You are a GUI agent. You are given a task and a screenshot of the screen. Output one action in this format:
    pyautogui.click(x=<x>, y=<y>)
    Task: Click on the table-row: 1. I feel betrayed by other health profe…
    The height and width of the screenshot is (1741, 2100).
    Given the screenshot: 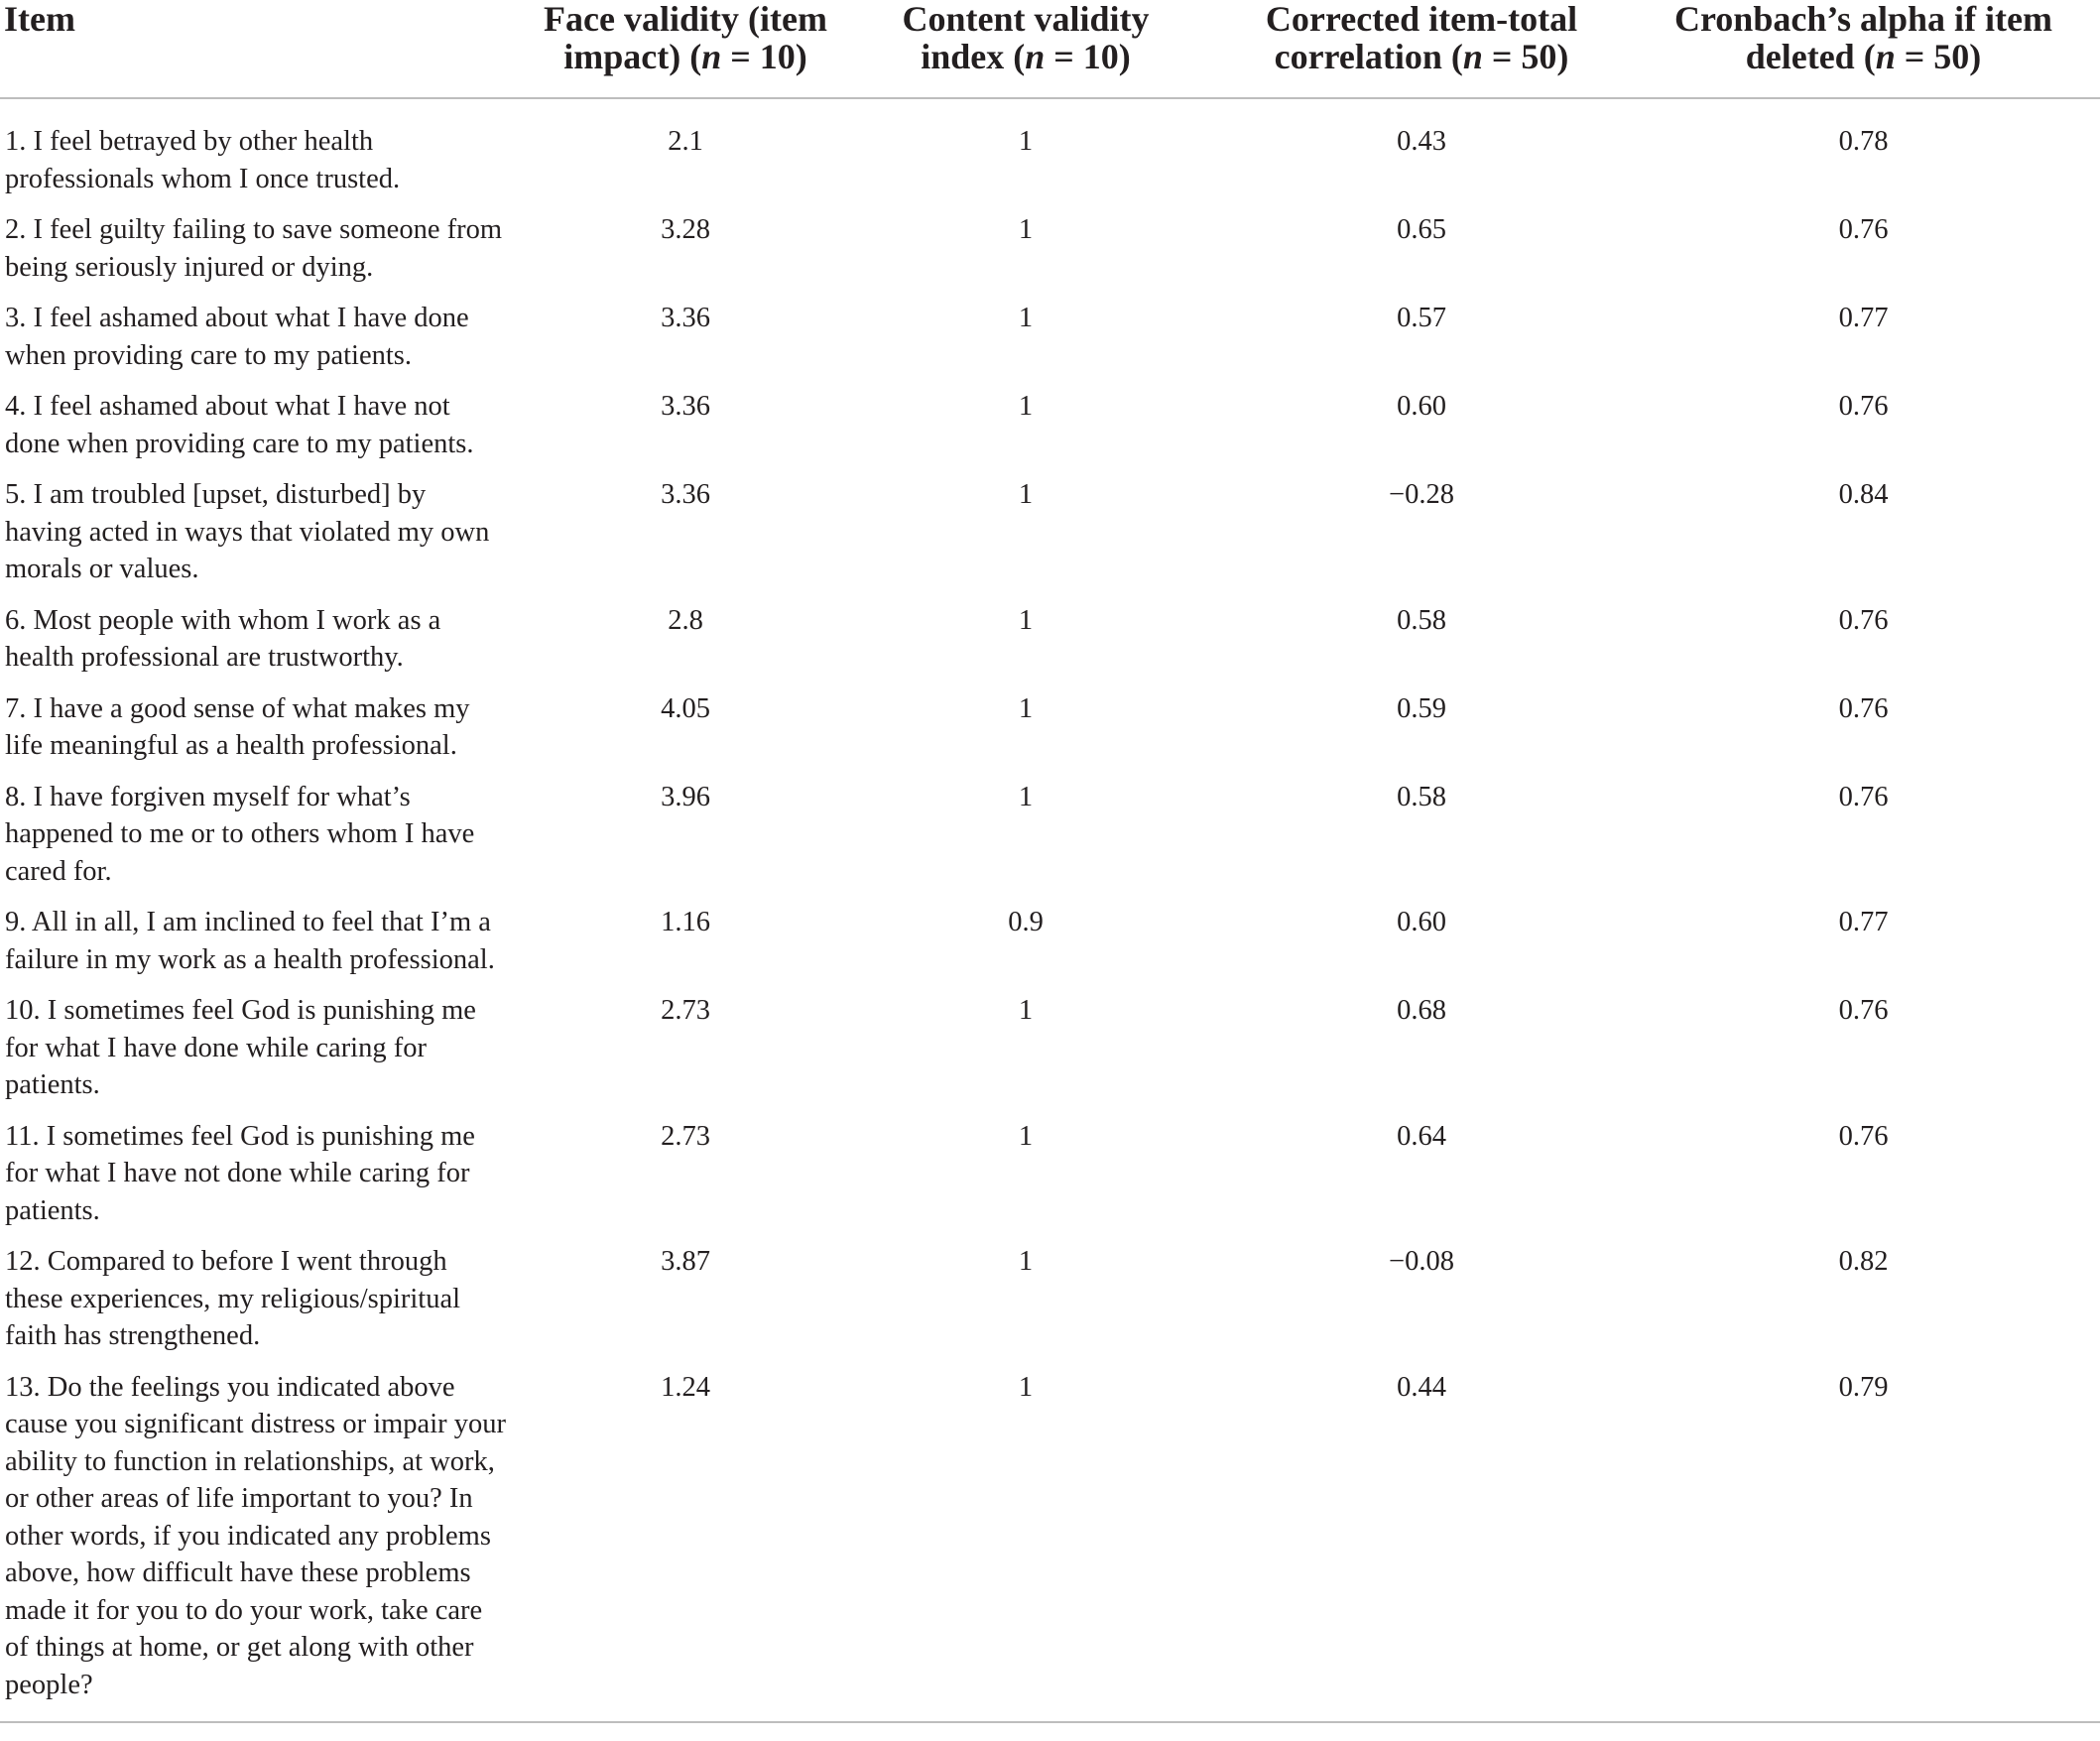 What is the action you would take?
    pyautogui.click(x=1050, y=154)
    